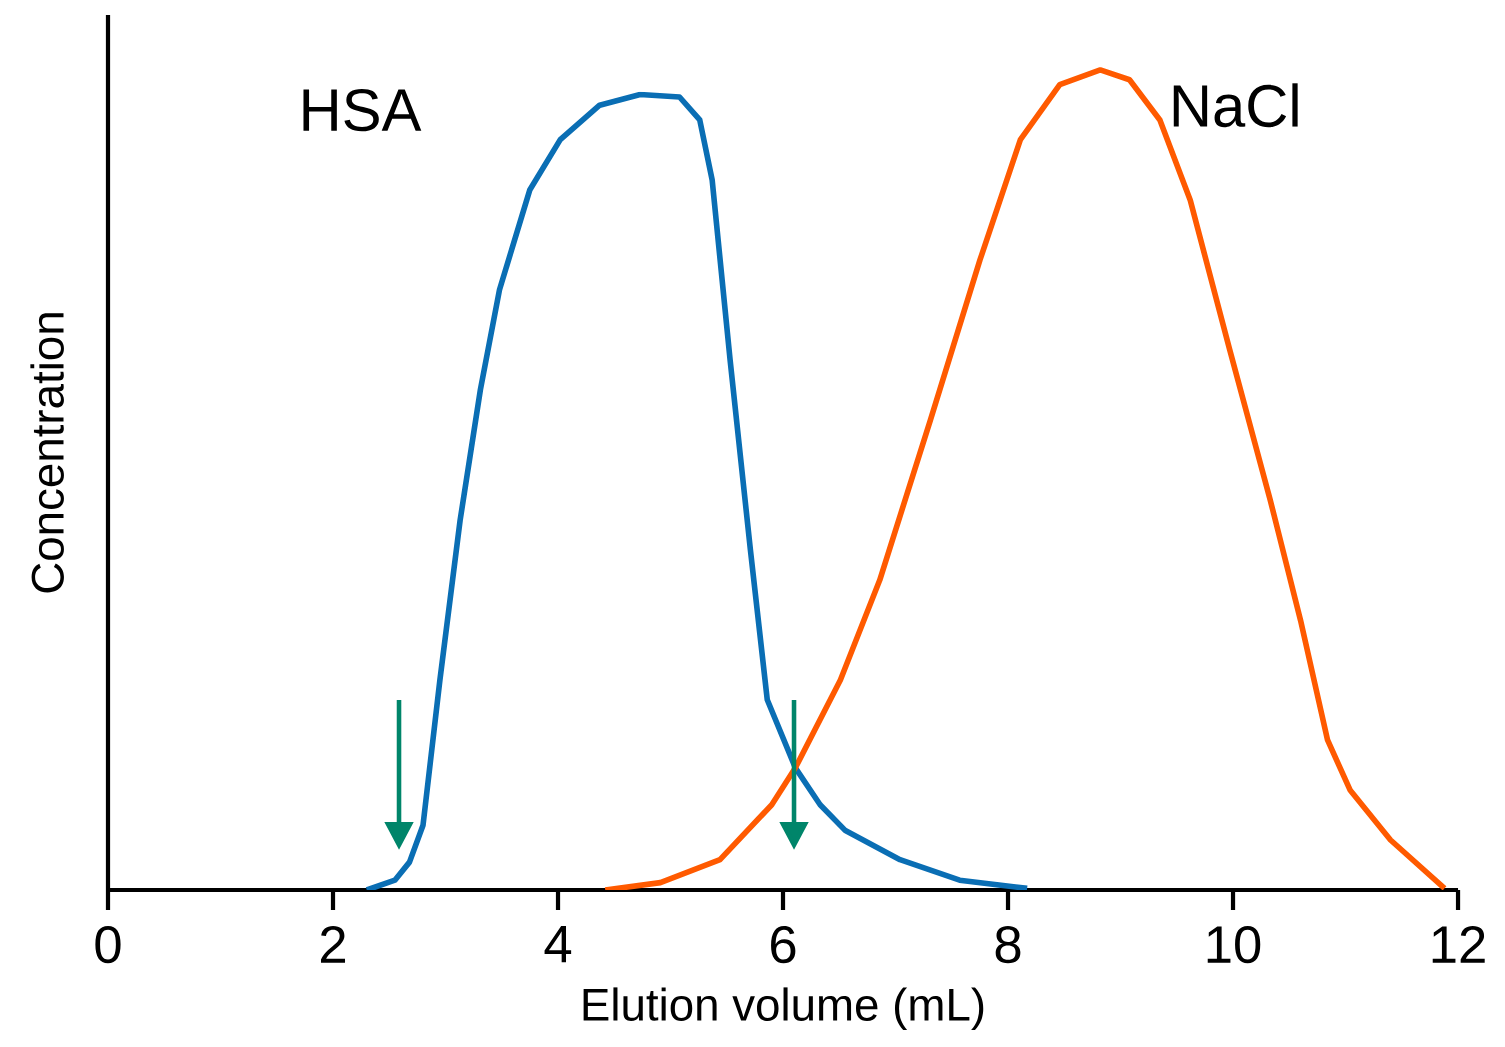 Image resolution: width=1505 pixels, height=1047 pixels. What do you see at coordinates (47, 453) in the screenshot?
I see `y-axis-title: Concentration` at bounding box center [47, 453].